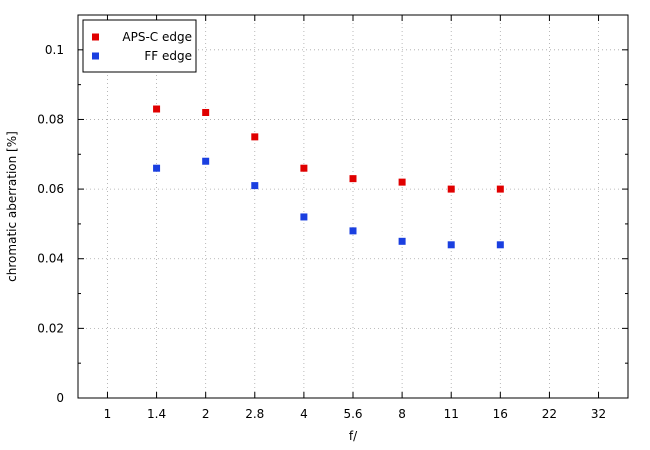 This screenshot has width=650, height=450. What do you see at coordinates (598, 414) in the screenshot?
I see `x-tick-label: 32` at bounding box center [598, 414].